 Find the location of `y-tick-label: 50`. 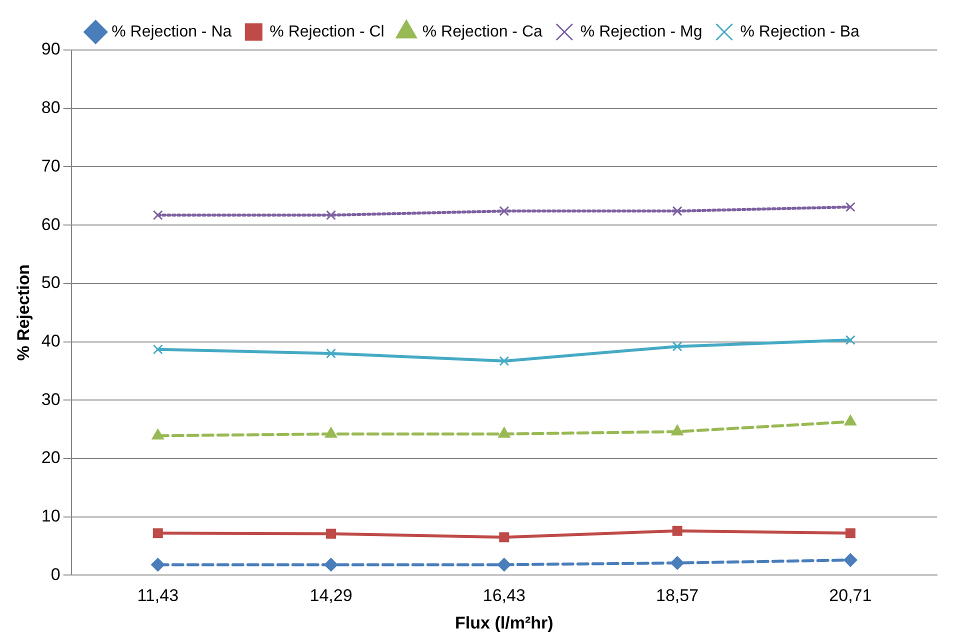

y-tick-label: 50 is located at coordinates (50, 282).